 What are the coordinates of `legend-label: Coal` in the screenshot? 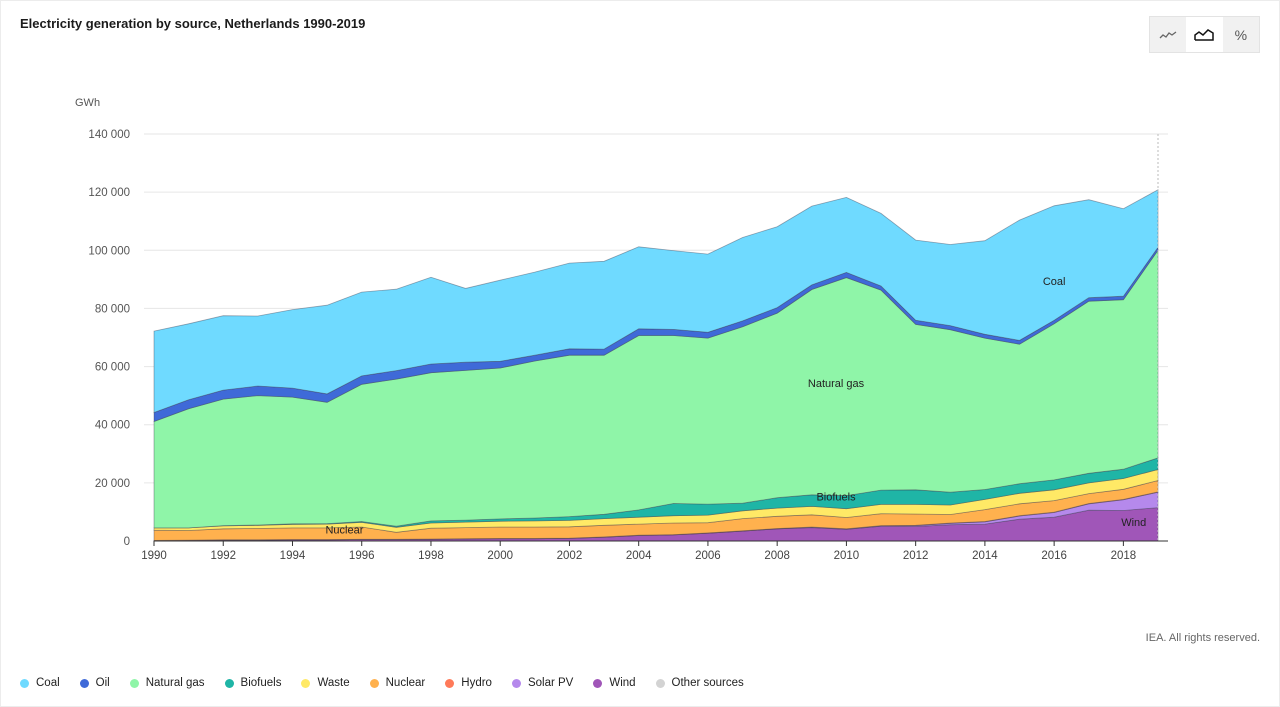 It's located at (48, 683).